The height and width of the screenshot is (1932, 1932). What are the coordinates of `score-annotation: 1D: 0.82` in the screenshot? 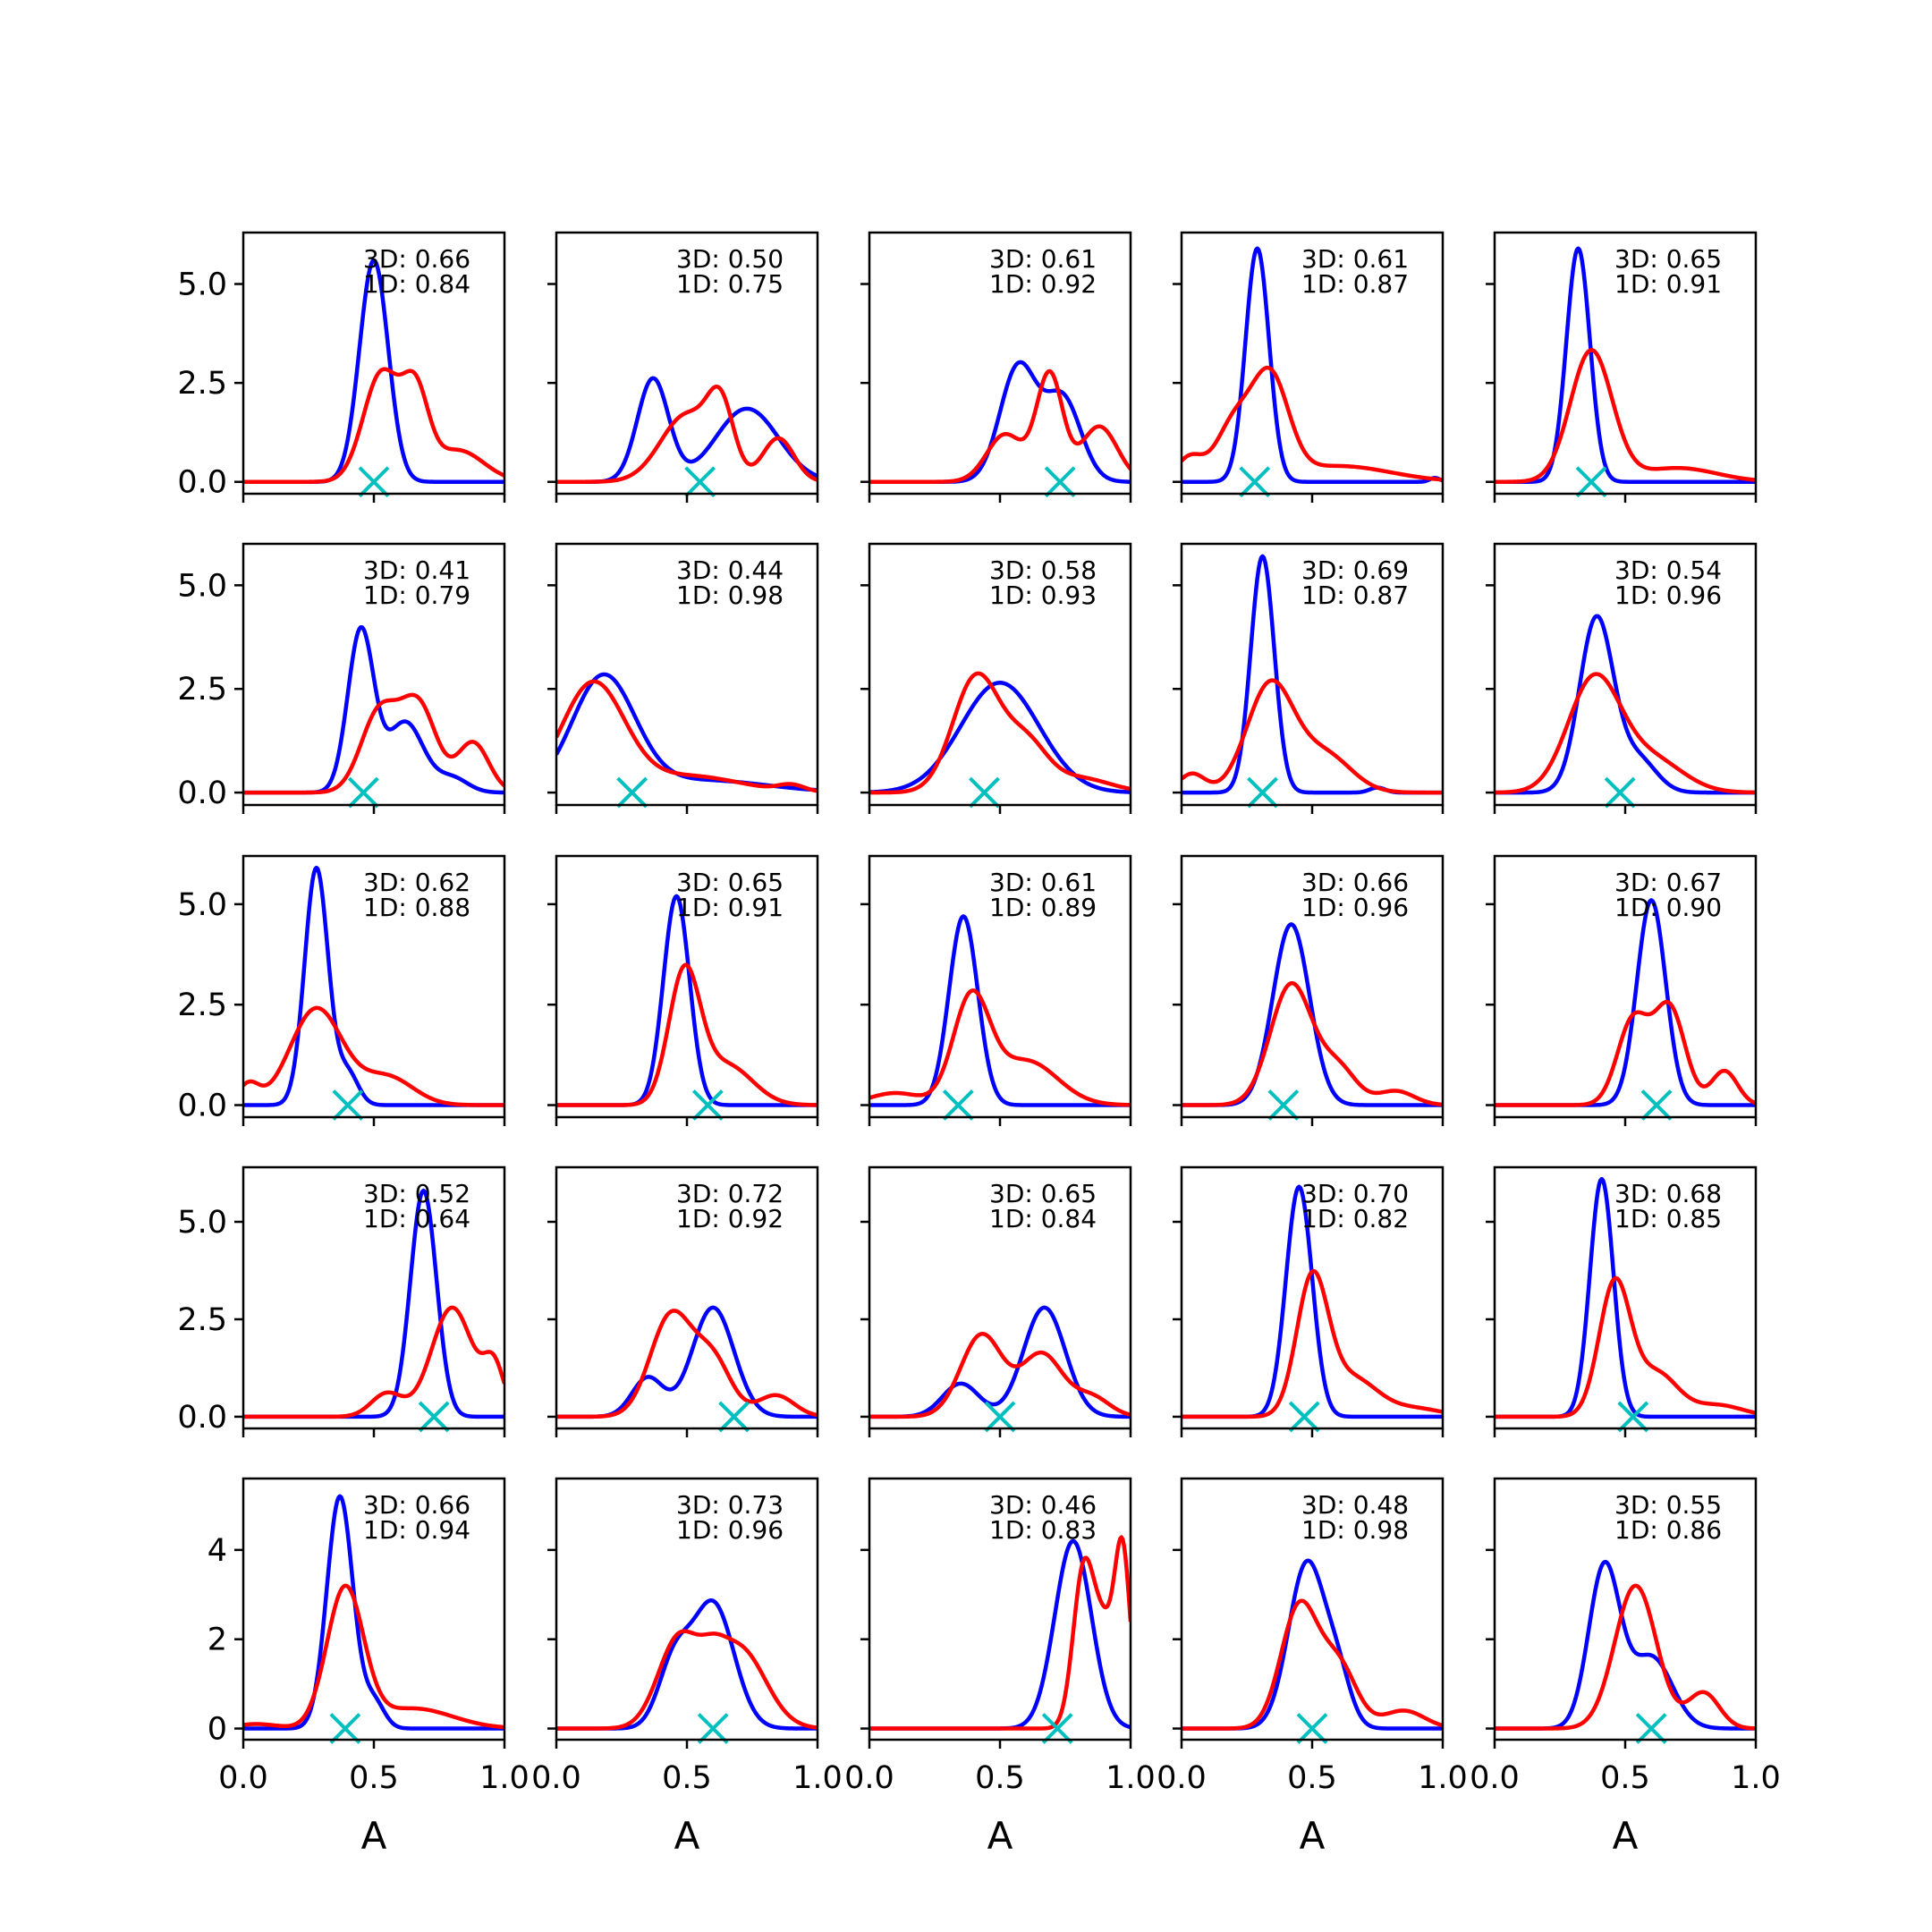 It's located at (1355, 1218).